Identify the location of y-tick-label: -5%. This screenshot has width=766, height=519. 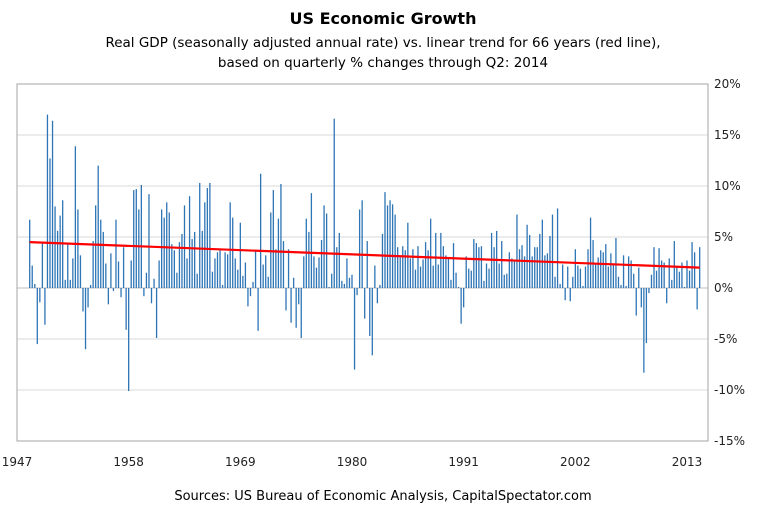
(725, 339).